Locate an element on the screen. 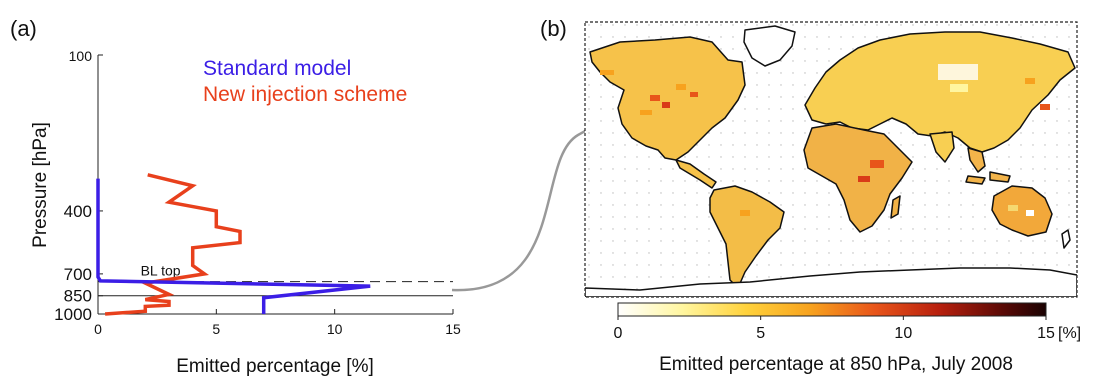 The height and width of the screenshot is (383, 1098). colorbar is located at coordinates (832, 309).